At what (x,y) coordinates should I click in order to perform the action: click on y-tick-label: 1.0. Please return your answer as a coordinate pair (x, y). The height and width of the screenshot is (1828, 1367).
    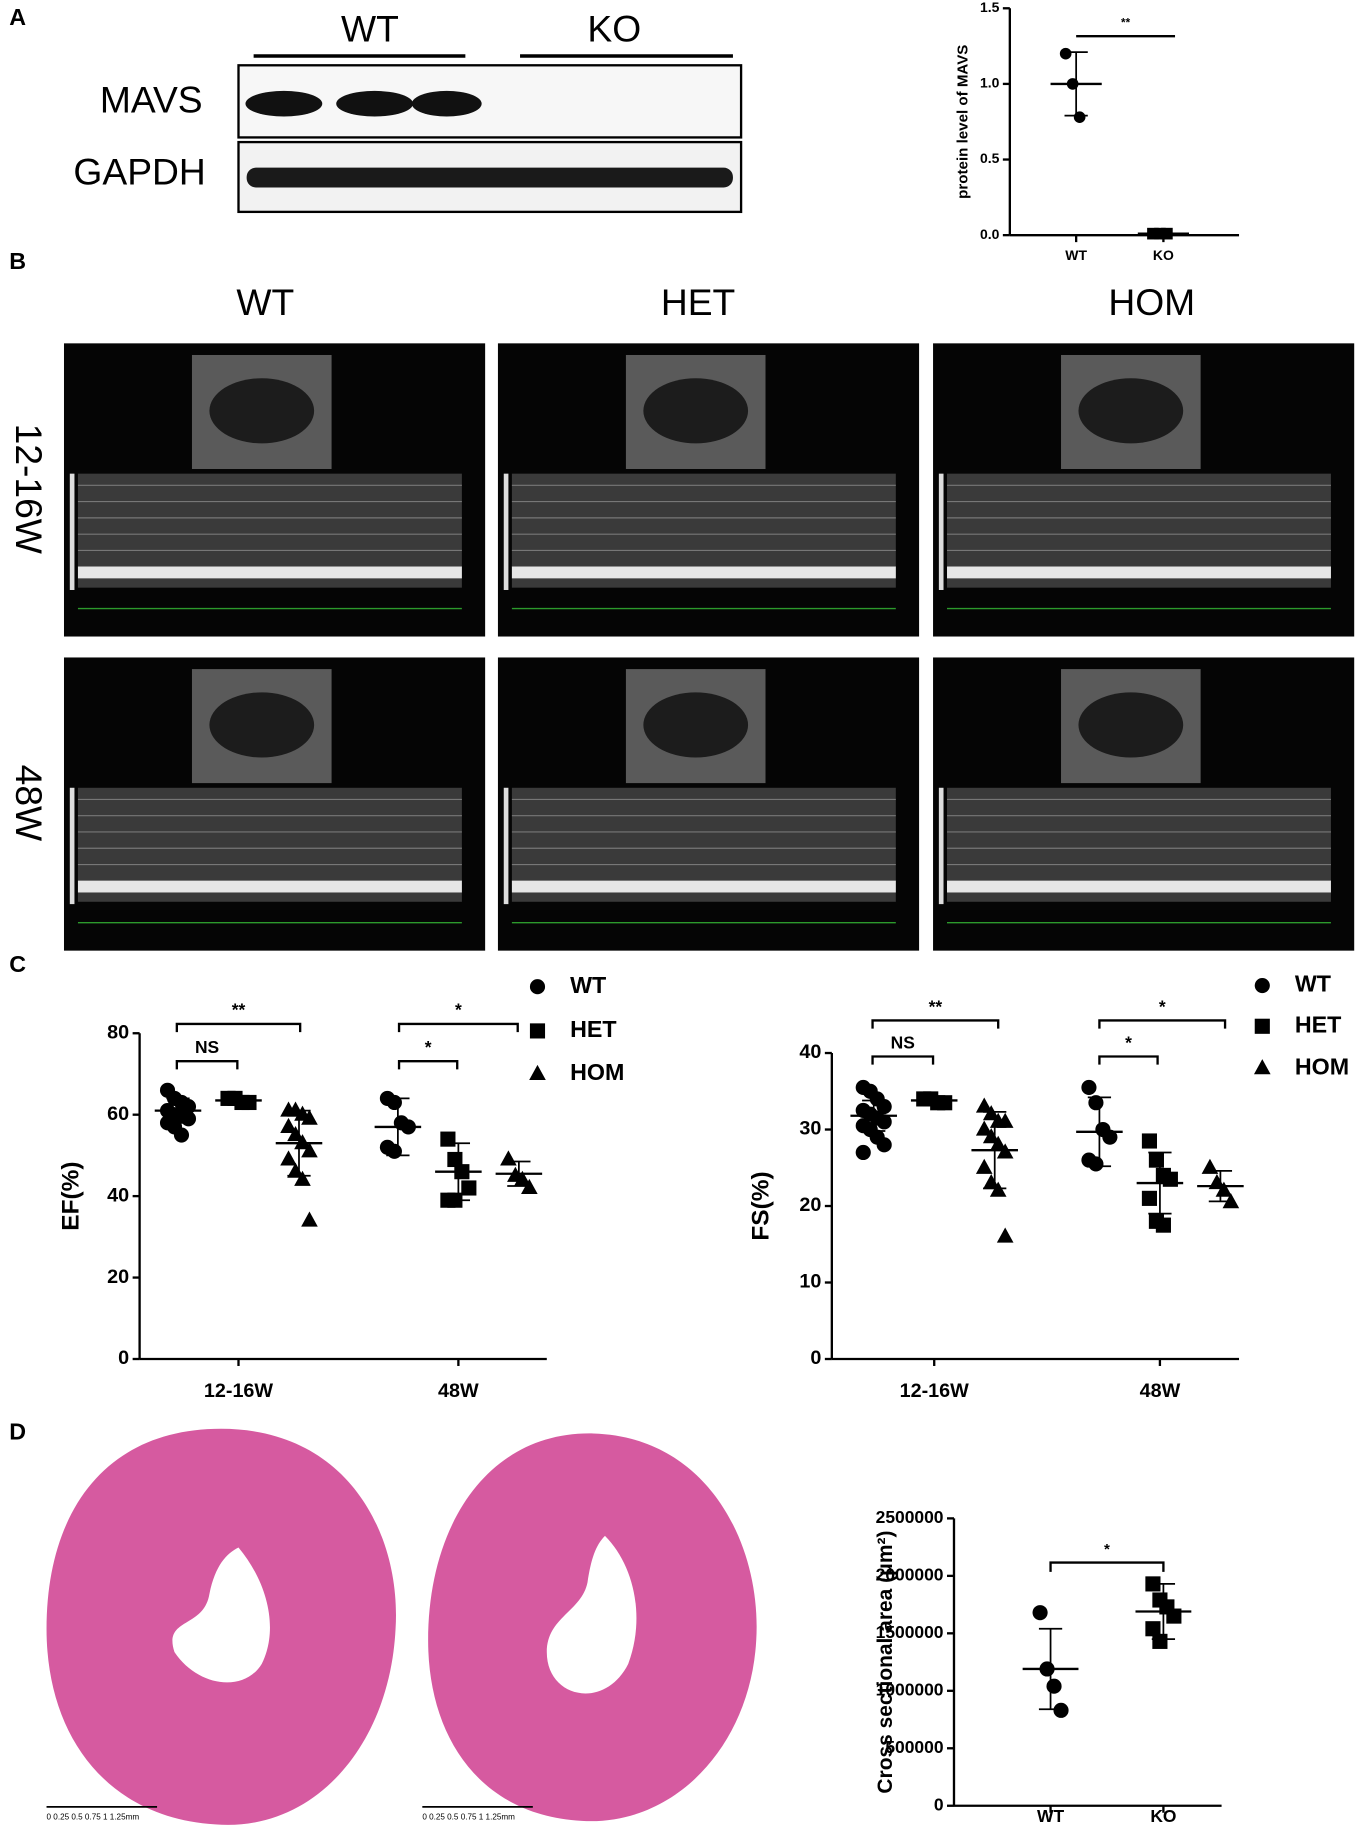
    Looking at the image, I should click on (990, 83).